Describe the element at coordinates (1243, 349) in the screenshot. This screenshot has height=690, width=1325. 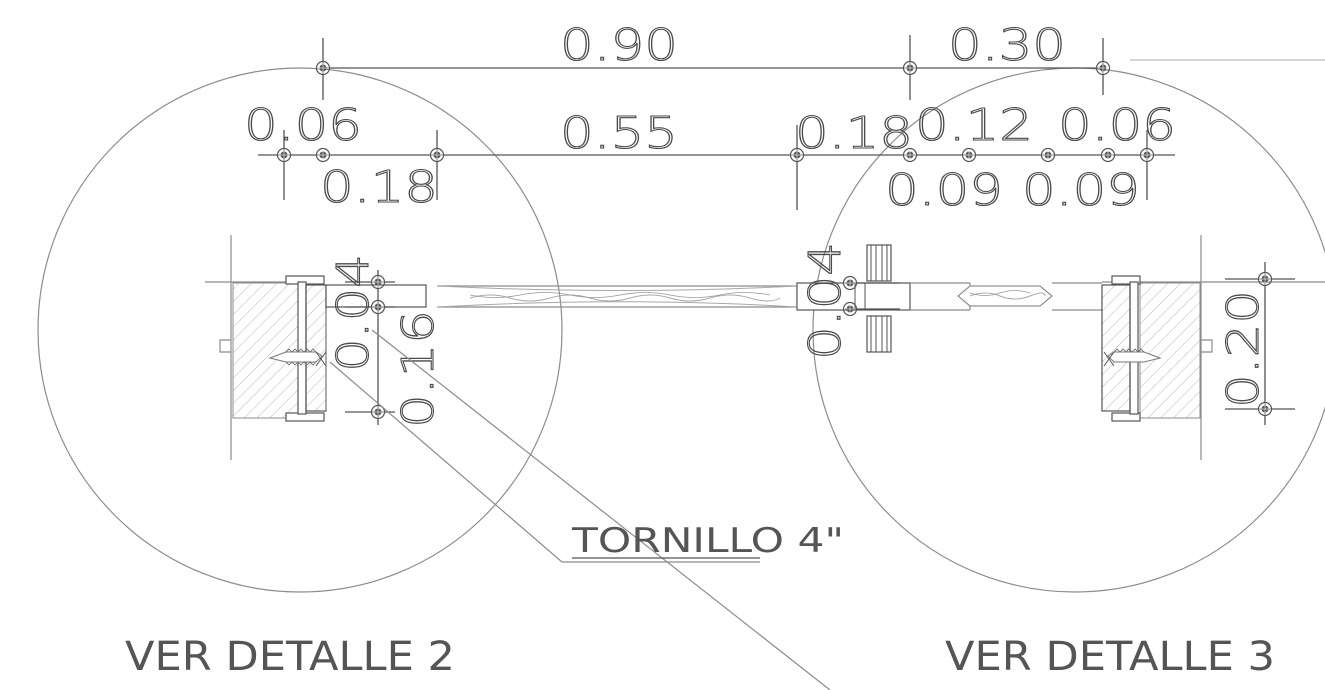
I see `dim-vertical-right: 0.20` at that location.